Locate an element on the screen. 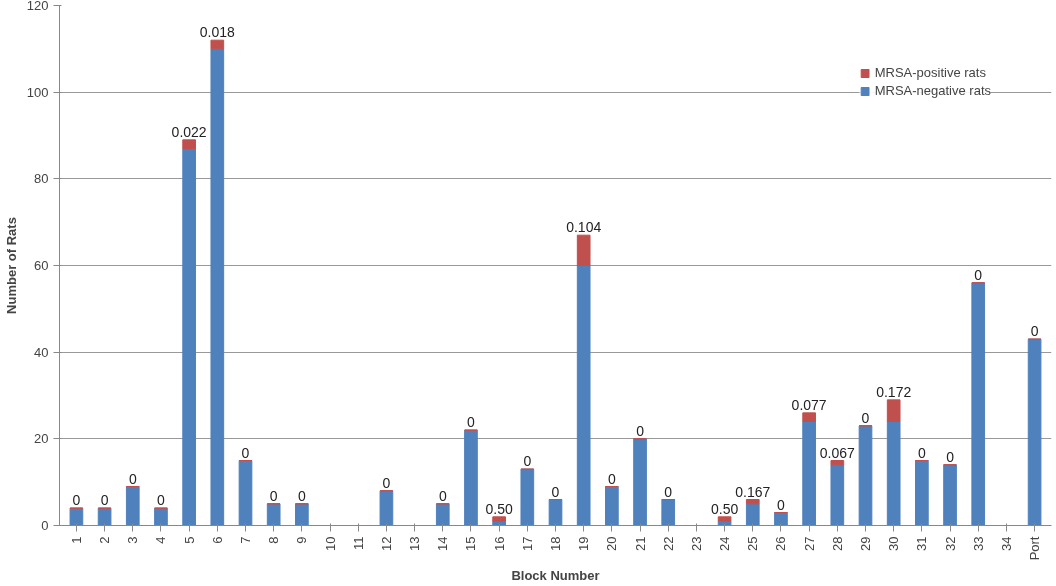  text: 0.018 is located at coordinates (217, 32).